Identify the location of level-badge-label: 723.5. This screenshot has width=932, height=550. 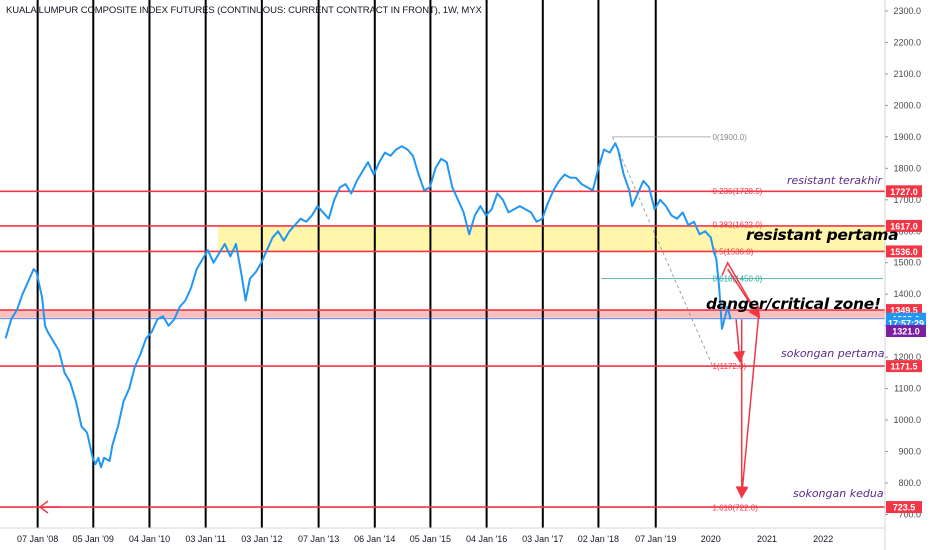
(904, 508).